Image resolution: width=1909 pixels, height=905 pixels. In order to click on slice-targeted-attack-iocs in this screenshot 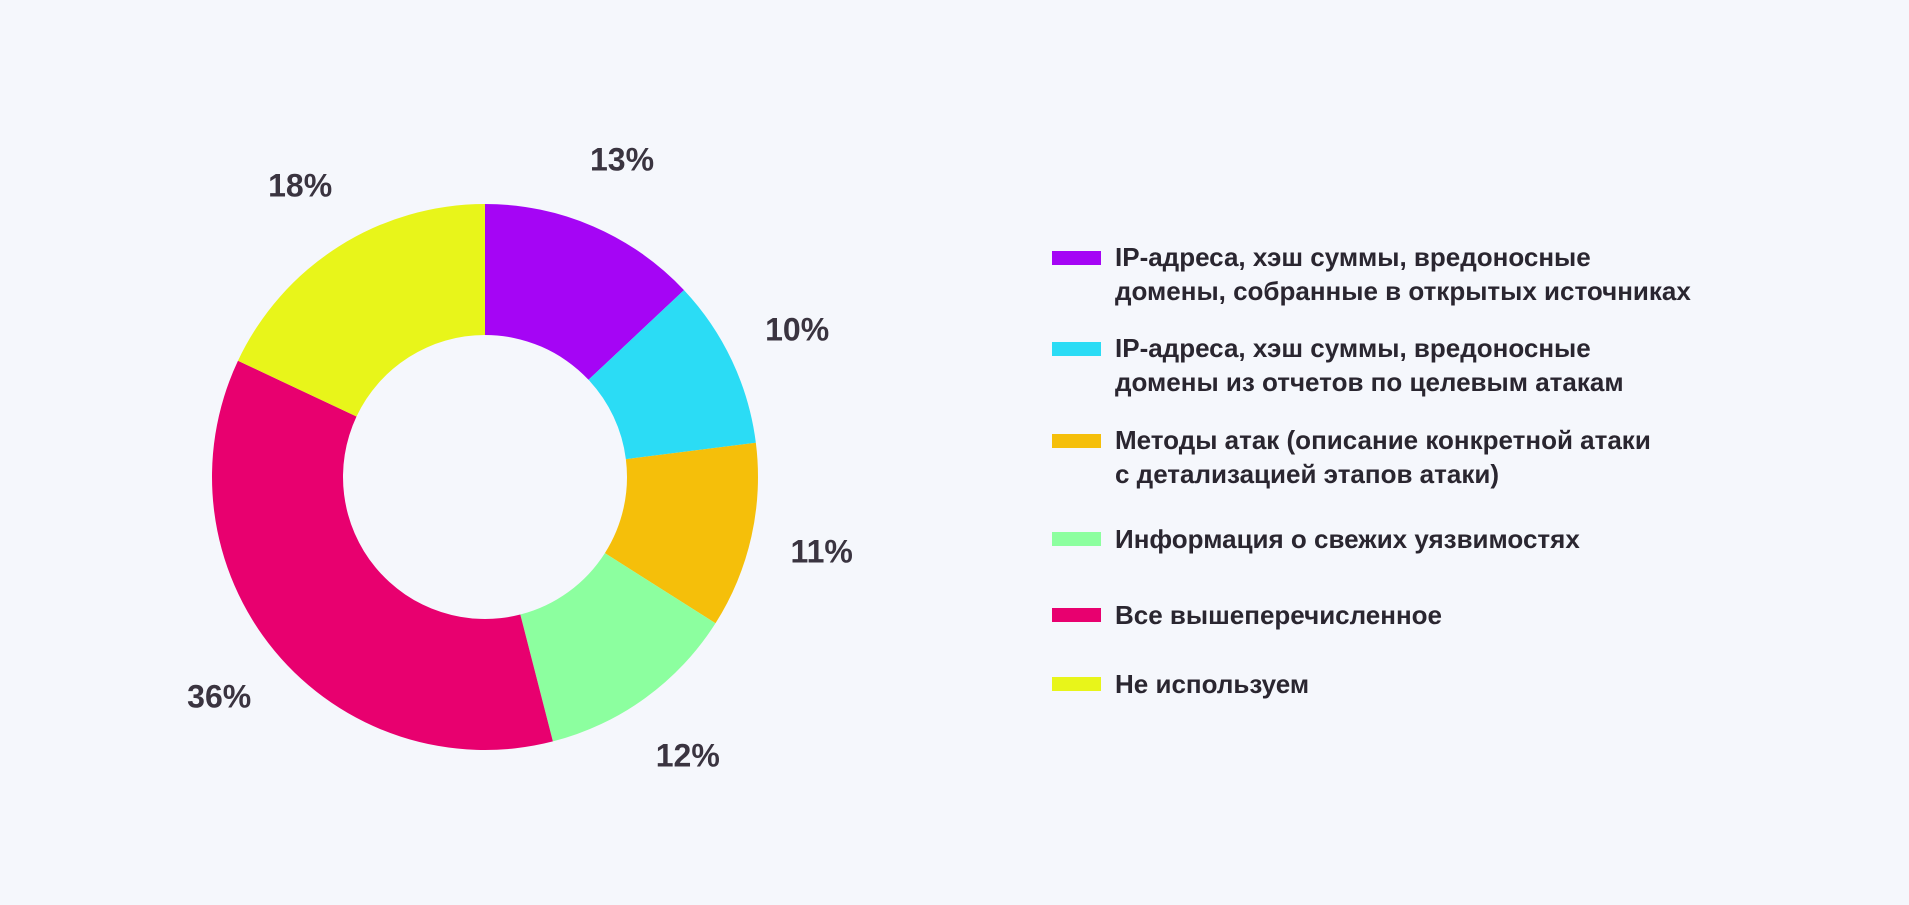, I will do `click(672, 375)`.